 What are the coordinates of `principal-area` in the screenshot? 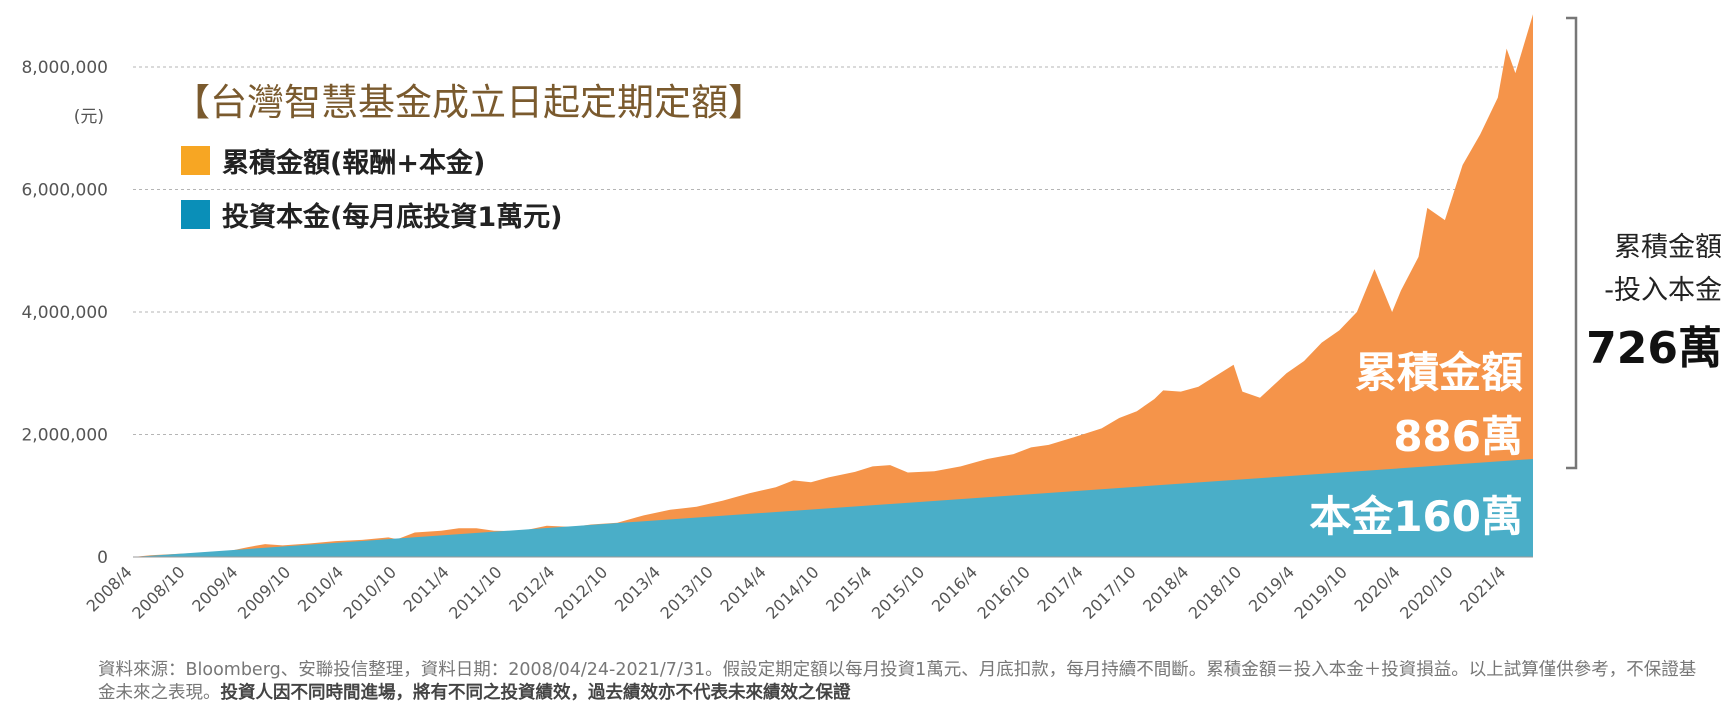 It's located at (833, 508).